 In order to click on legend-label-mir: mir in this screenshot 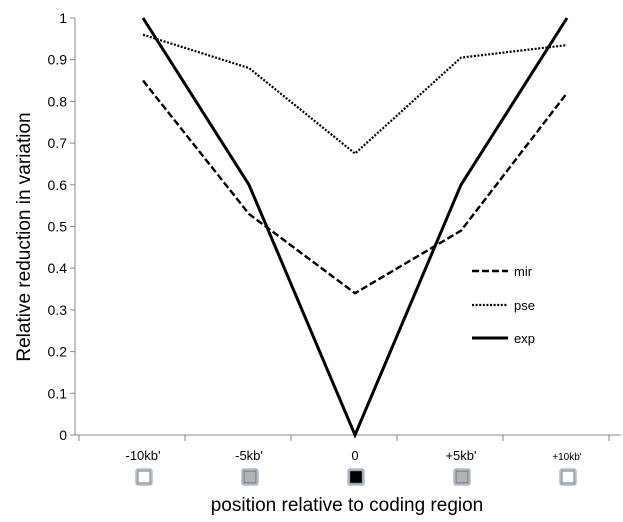, I will do `click(523, 271)`.